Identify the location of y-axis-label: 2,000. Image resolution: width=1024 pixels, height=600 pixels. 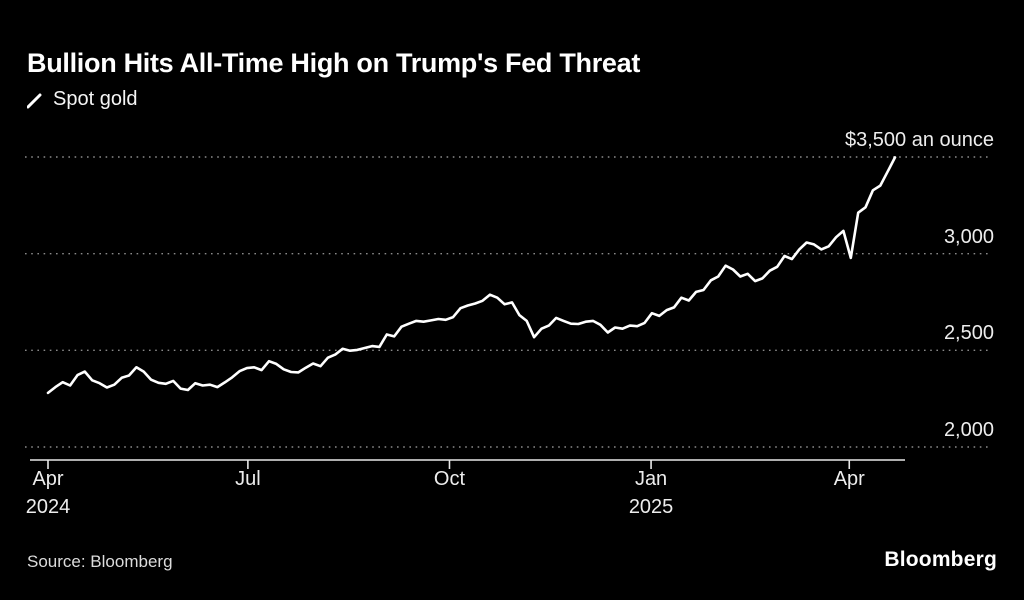
(968, 430).